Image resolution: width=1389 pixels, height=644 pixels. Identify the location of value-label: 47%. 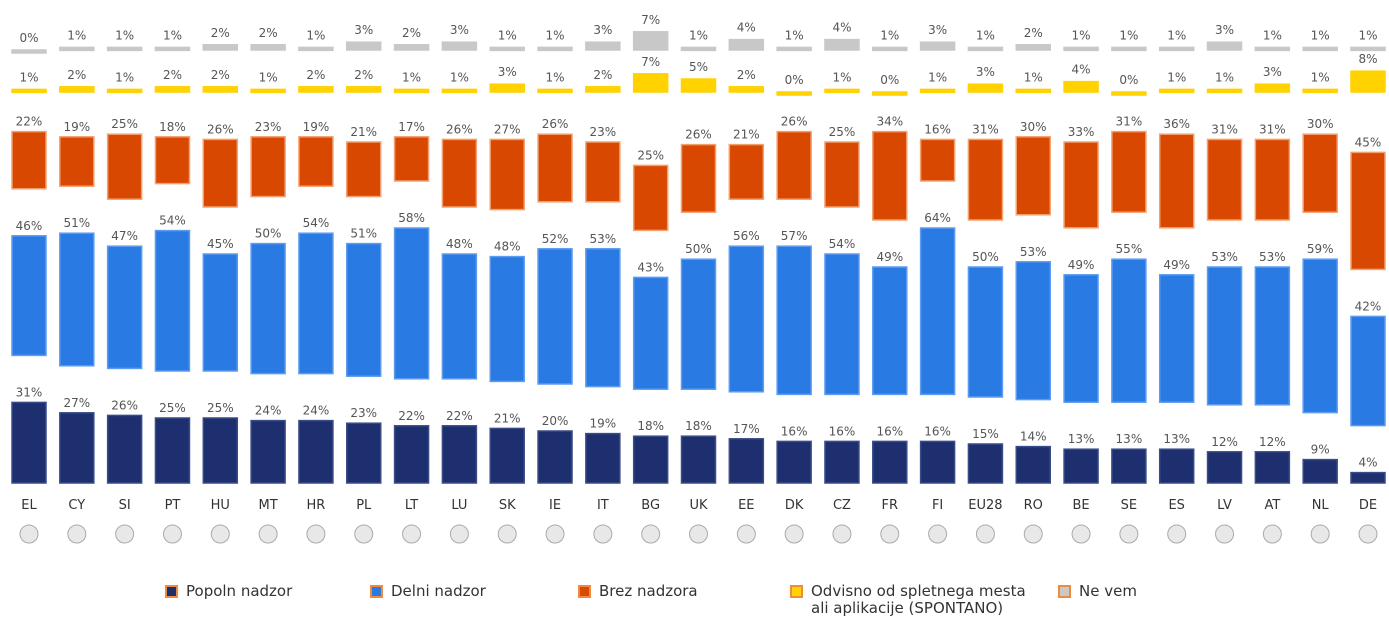
(124, 236).